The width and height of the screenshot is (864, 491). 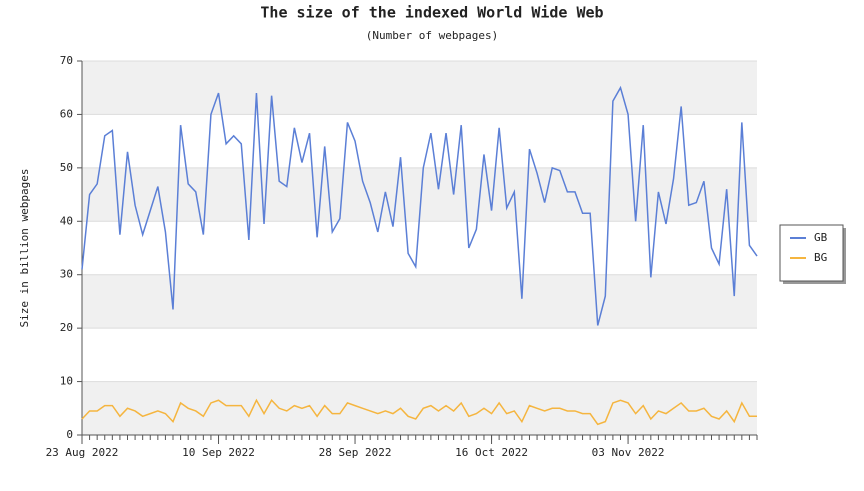 What do you see at coordinates (628, 452) in the screenshot?
I see `x-tick-label: 03 Nov 2022` at bounding box center [628, 452].